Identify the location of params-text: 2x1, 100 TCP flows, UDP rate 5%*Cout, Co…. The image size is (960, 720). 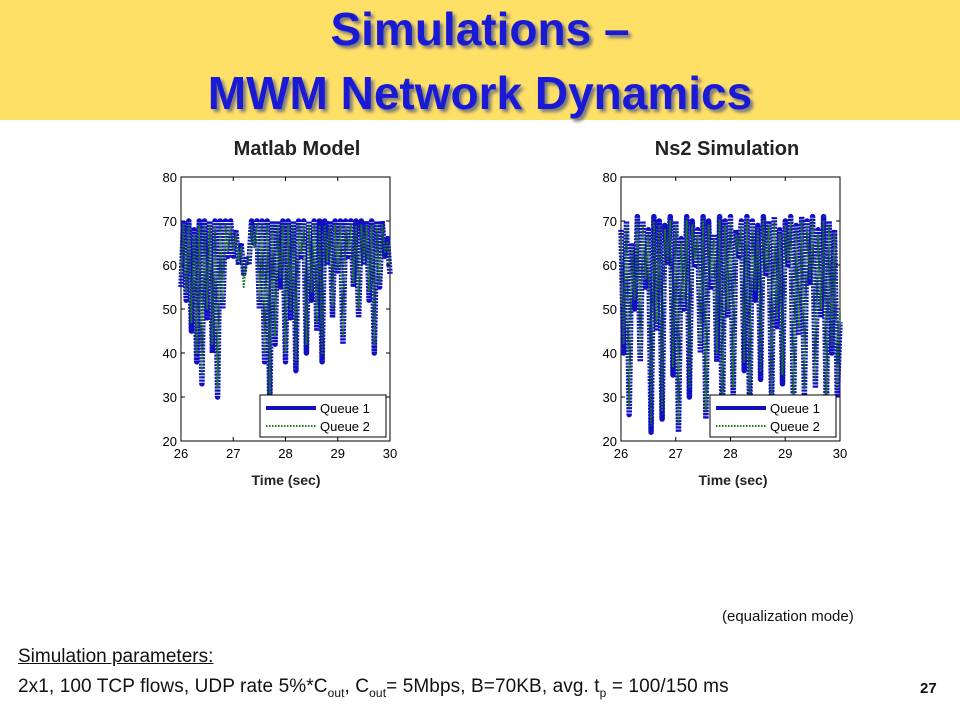
(373, 688).